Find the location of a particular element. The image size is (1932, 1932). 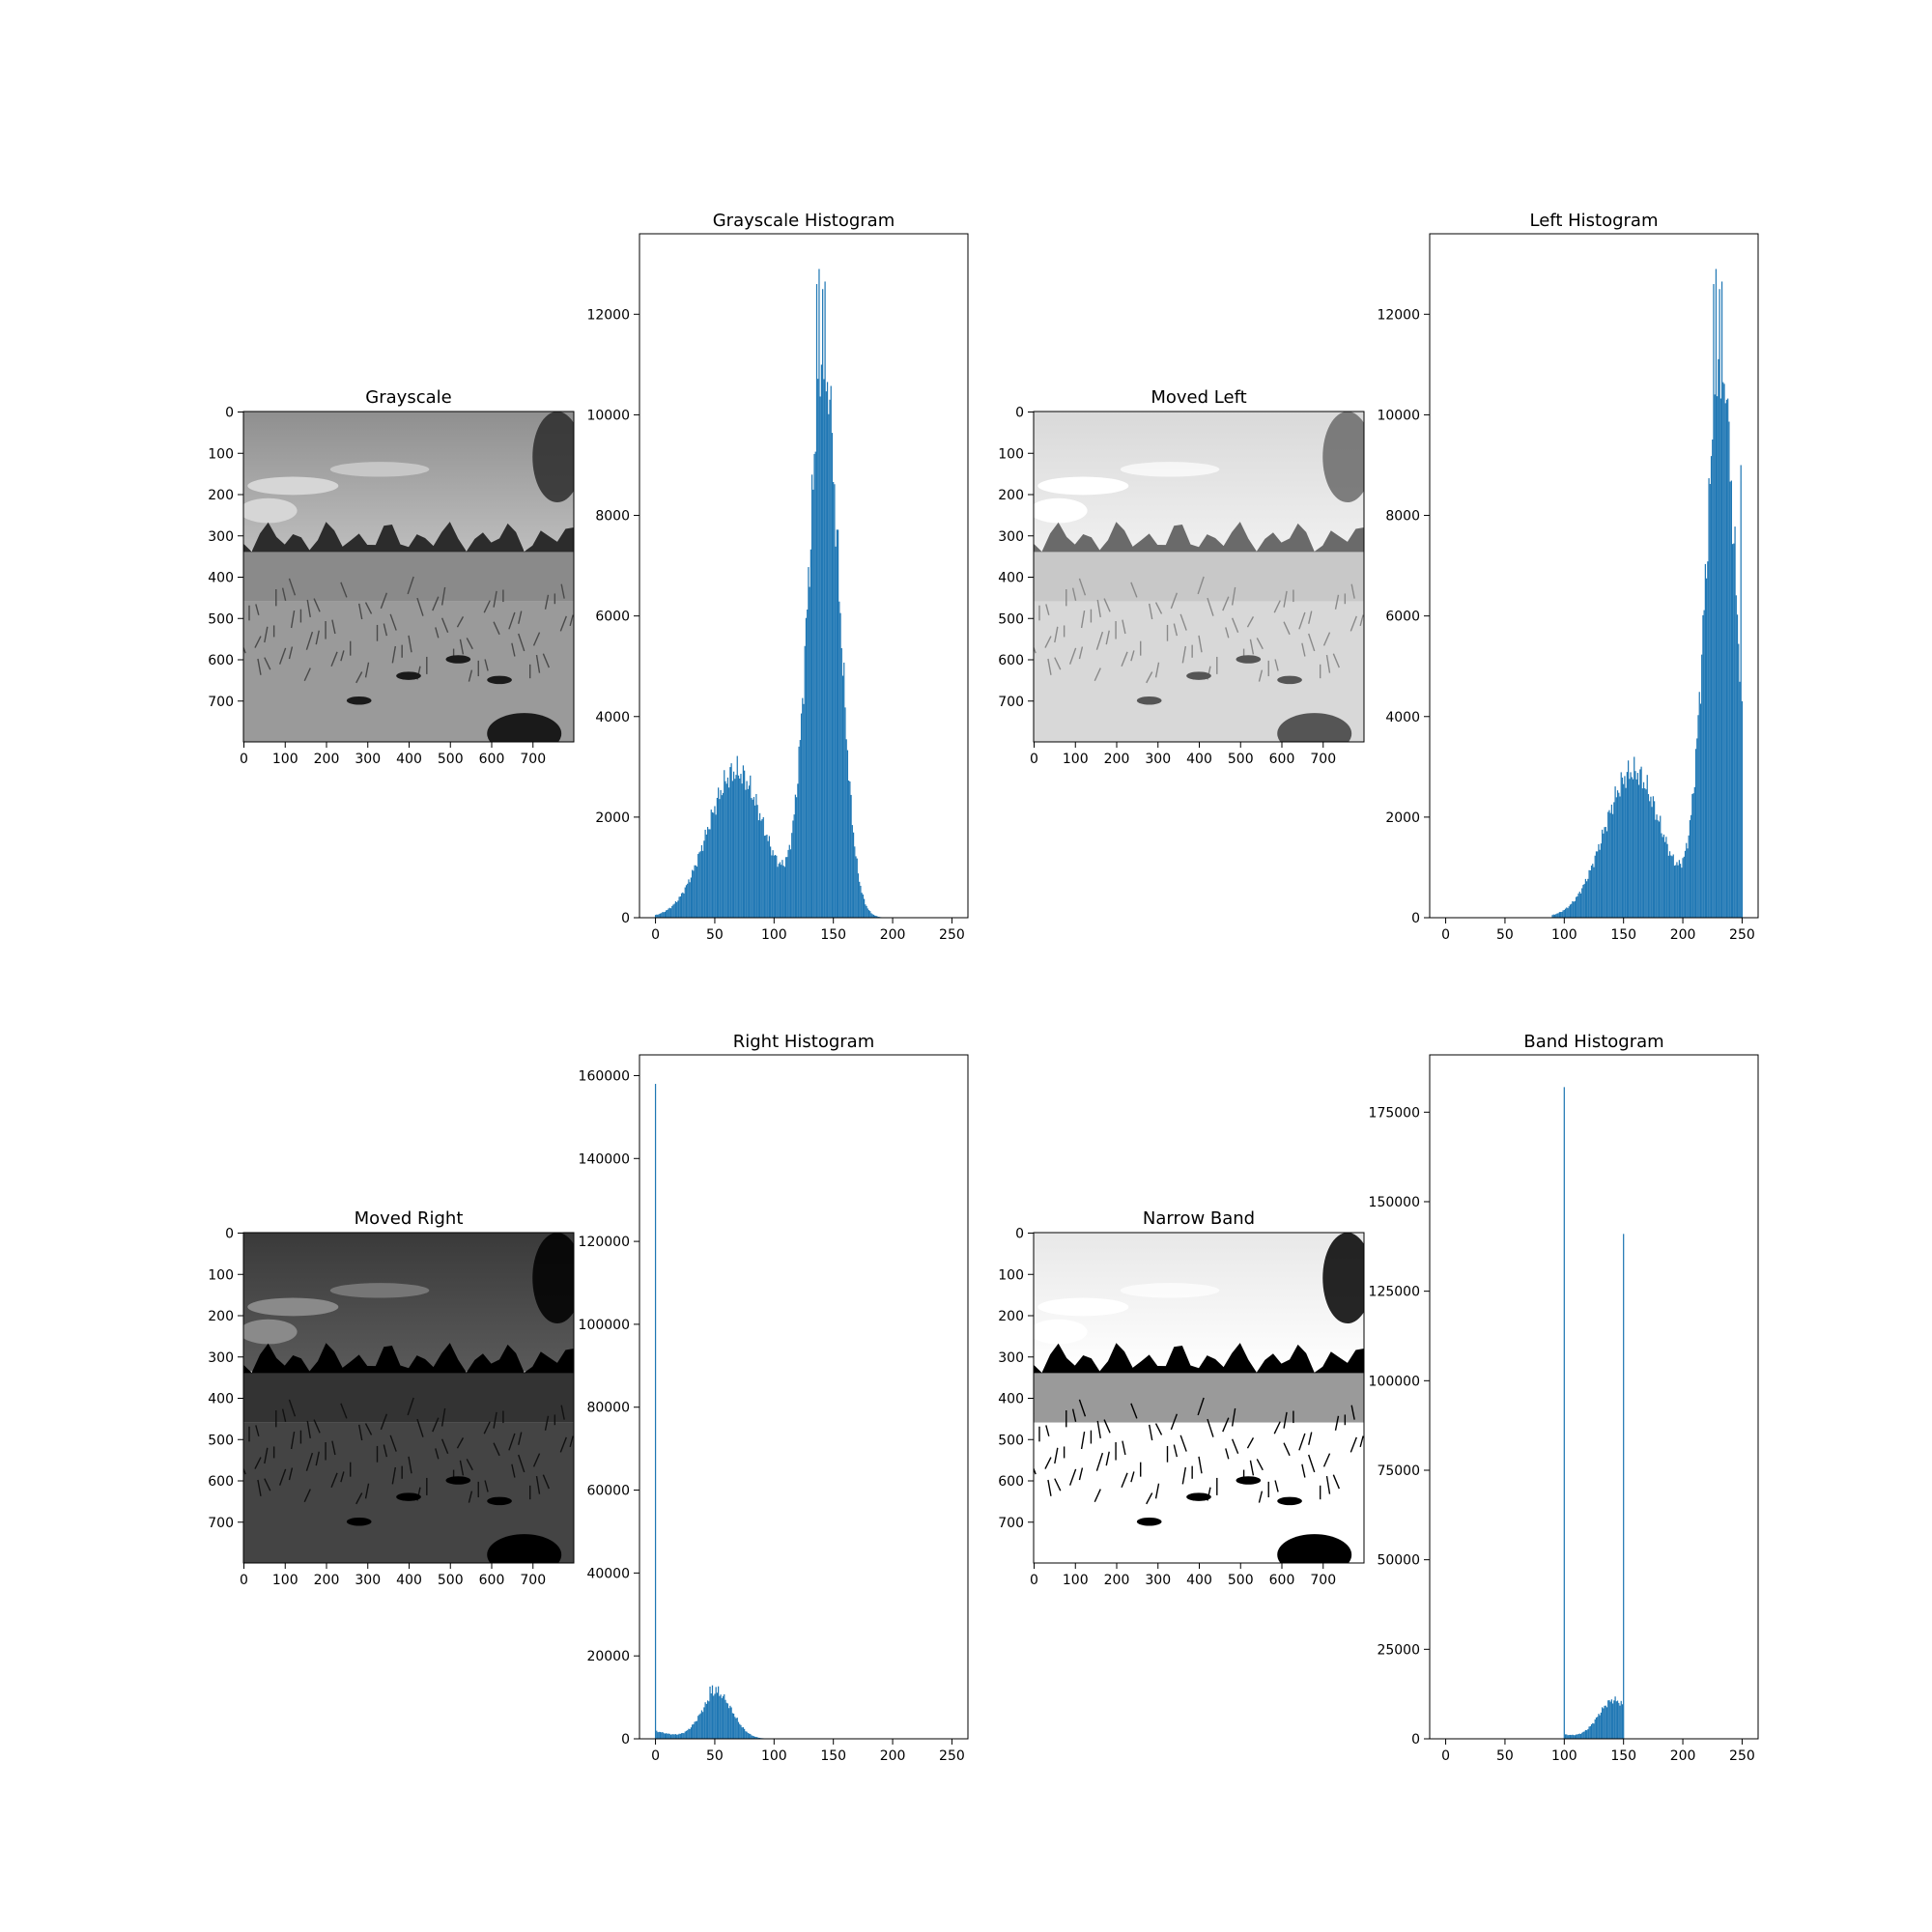

x-tick-label: 200 is located at coordinates (1117, 759).